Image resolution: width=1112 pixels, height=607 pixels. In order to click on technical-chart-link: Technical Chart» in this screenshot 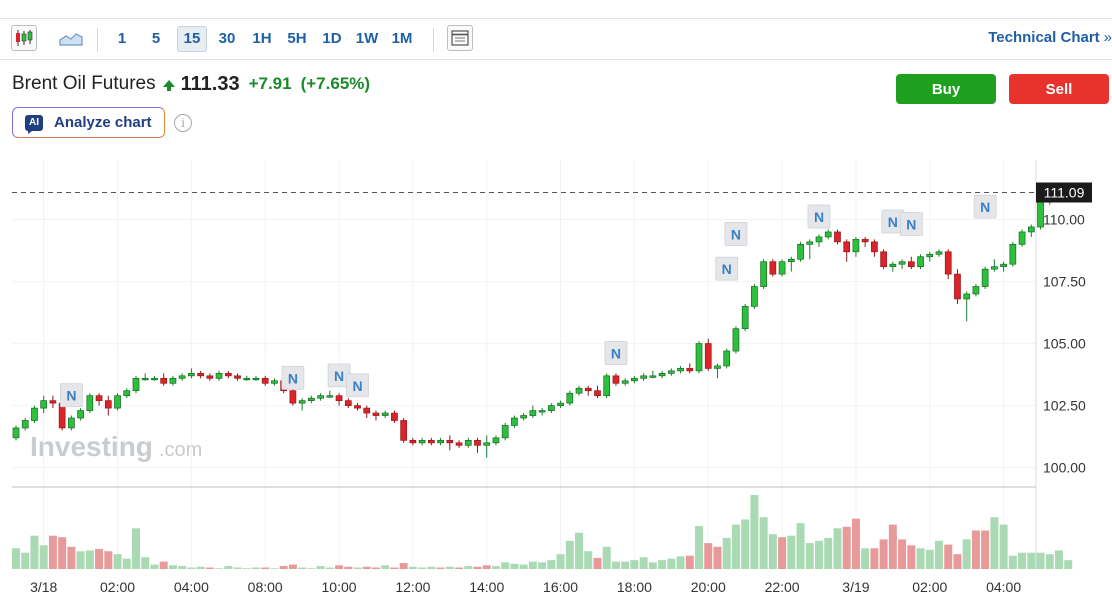, I will do `click(1050, 37)`.